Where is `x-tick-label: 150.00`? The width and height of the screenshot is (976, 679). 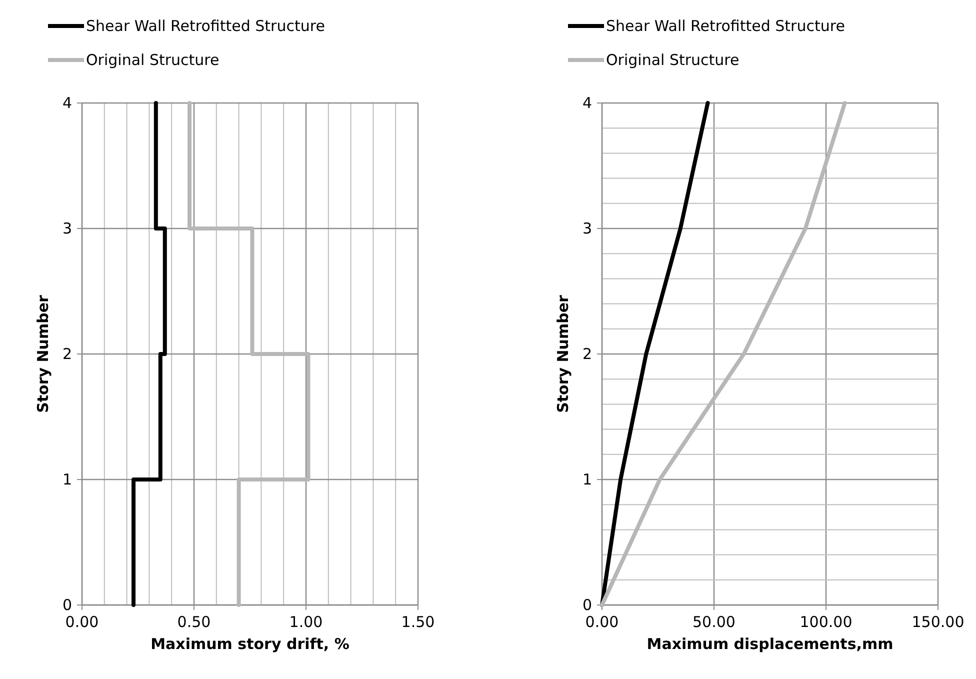 x-tick-label: 150.00 is located at coordinates (938, 622).